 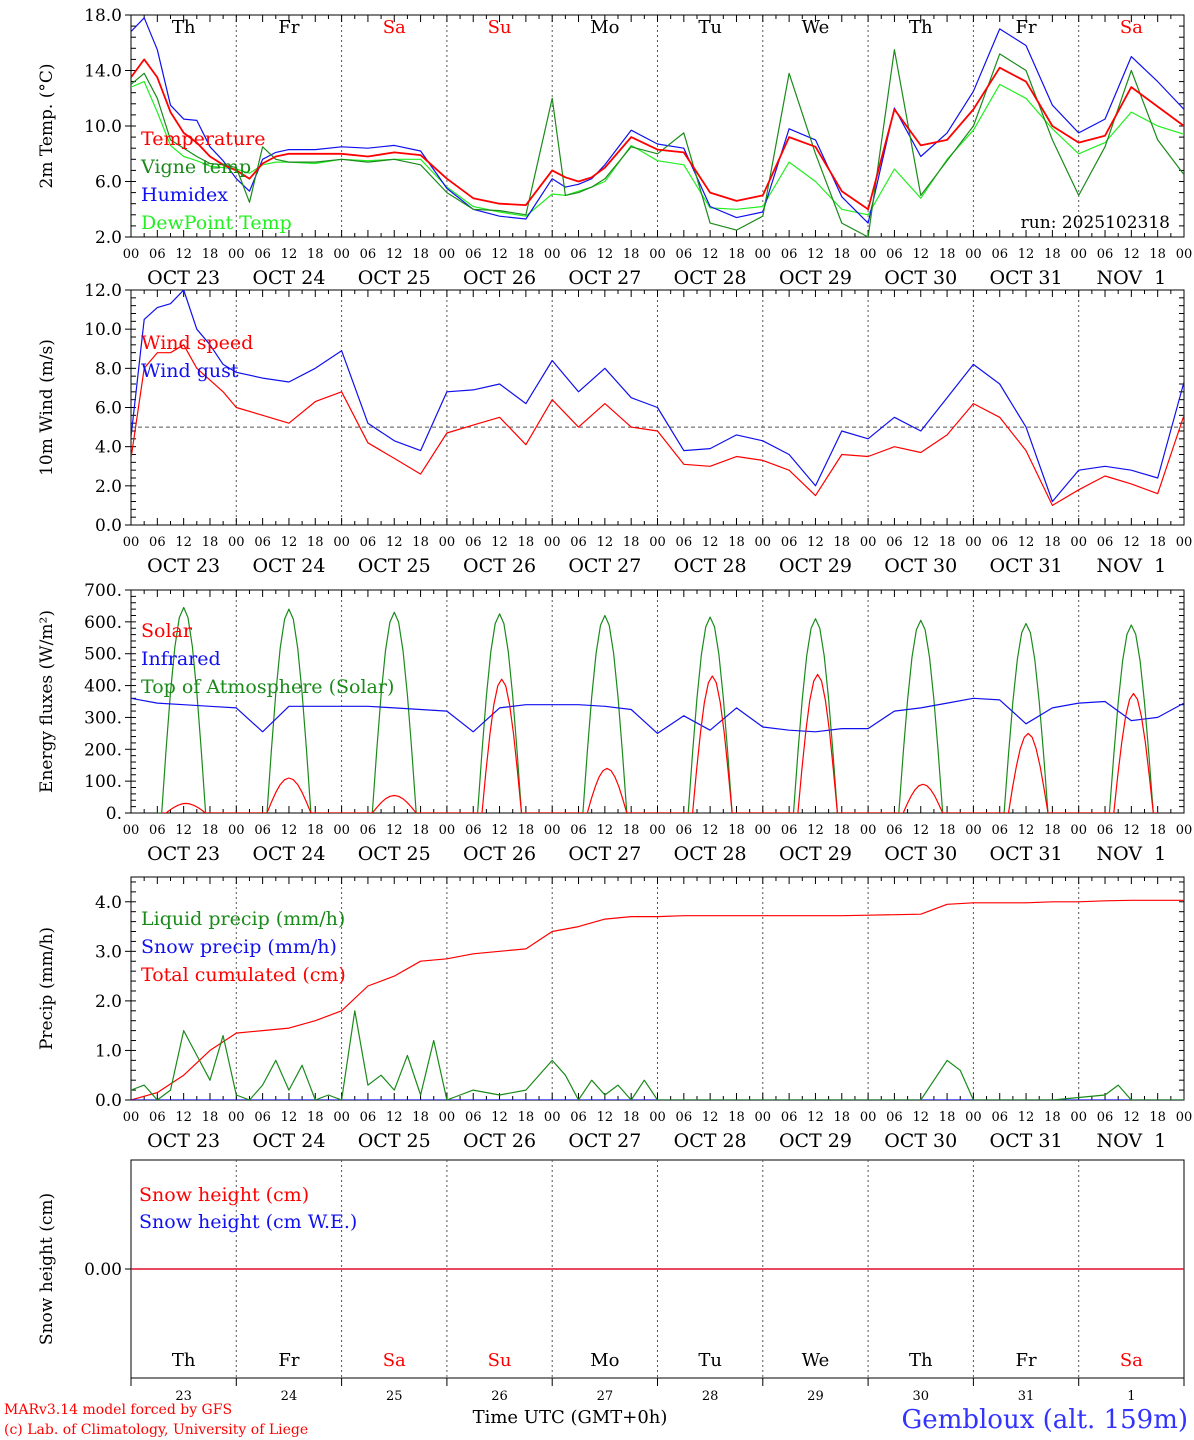 What do you see at coordinates (167, 631) in the screenshot?
I see `legend-entry: Solar` at bounding box center [167, 631].